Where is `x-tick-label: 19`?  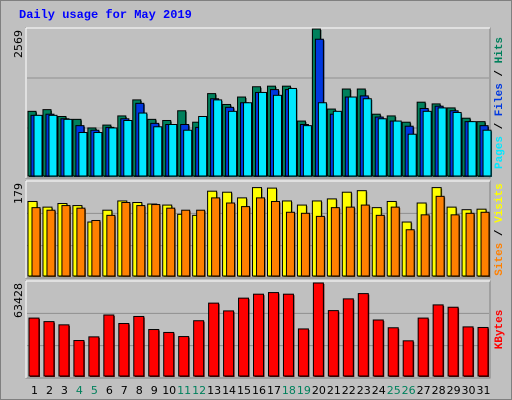
x-tick-label: 19 is located at coordinates (304, 390).